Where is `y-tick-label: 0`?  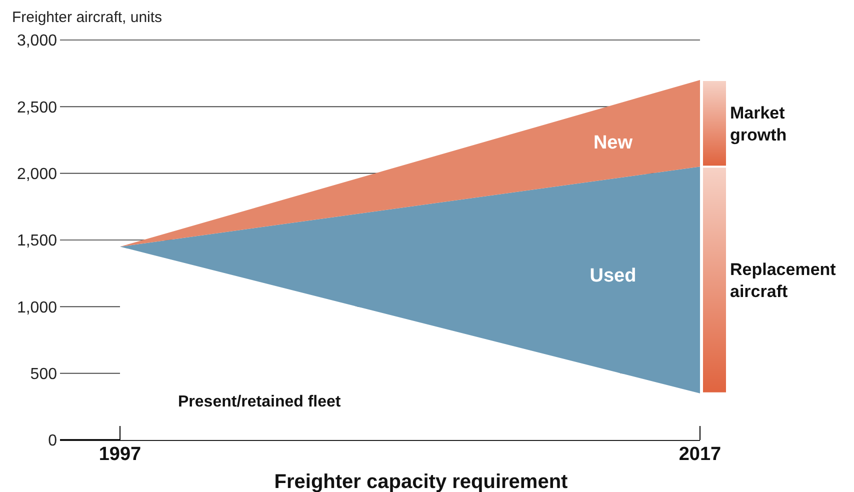 y-tick-label: 0 is located at coordinates (53, 441).